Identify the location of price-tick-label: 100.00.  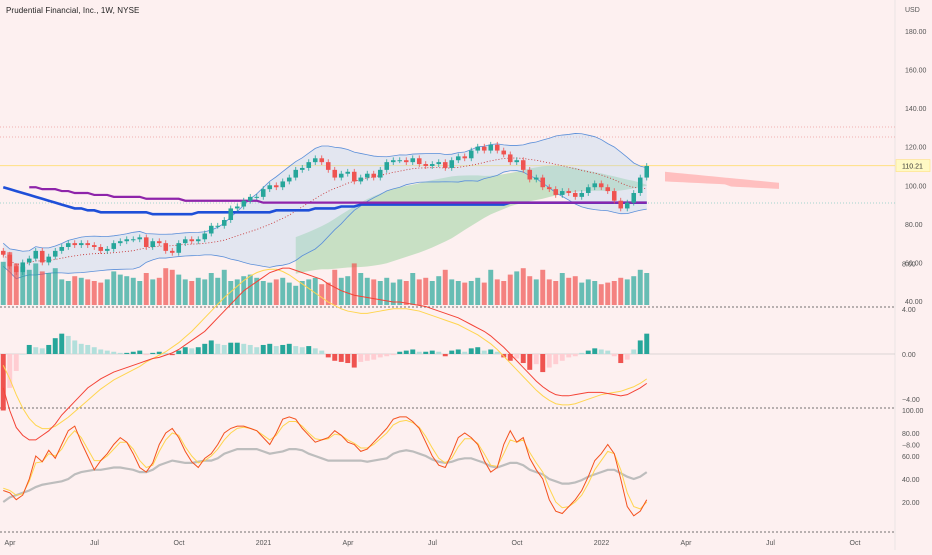
(916, 186).